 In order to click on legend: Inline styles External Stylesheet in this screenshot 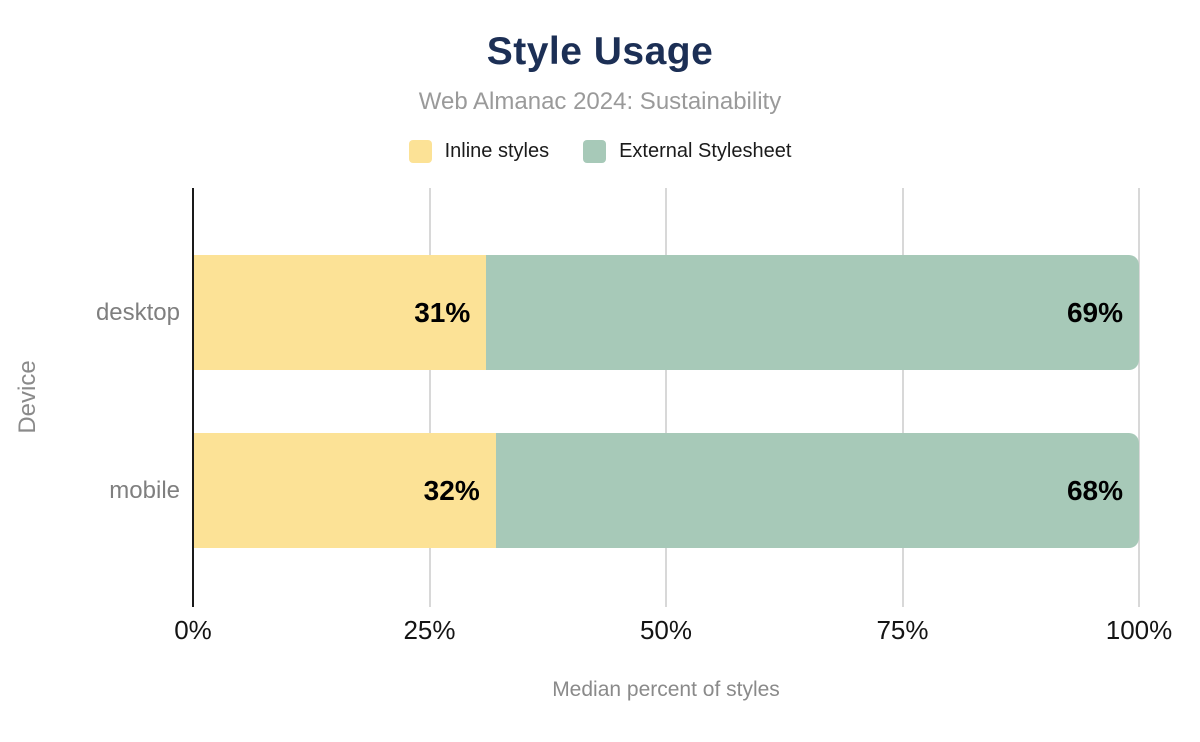, I will do `click(600, 151)`.